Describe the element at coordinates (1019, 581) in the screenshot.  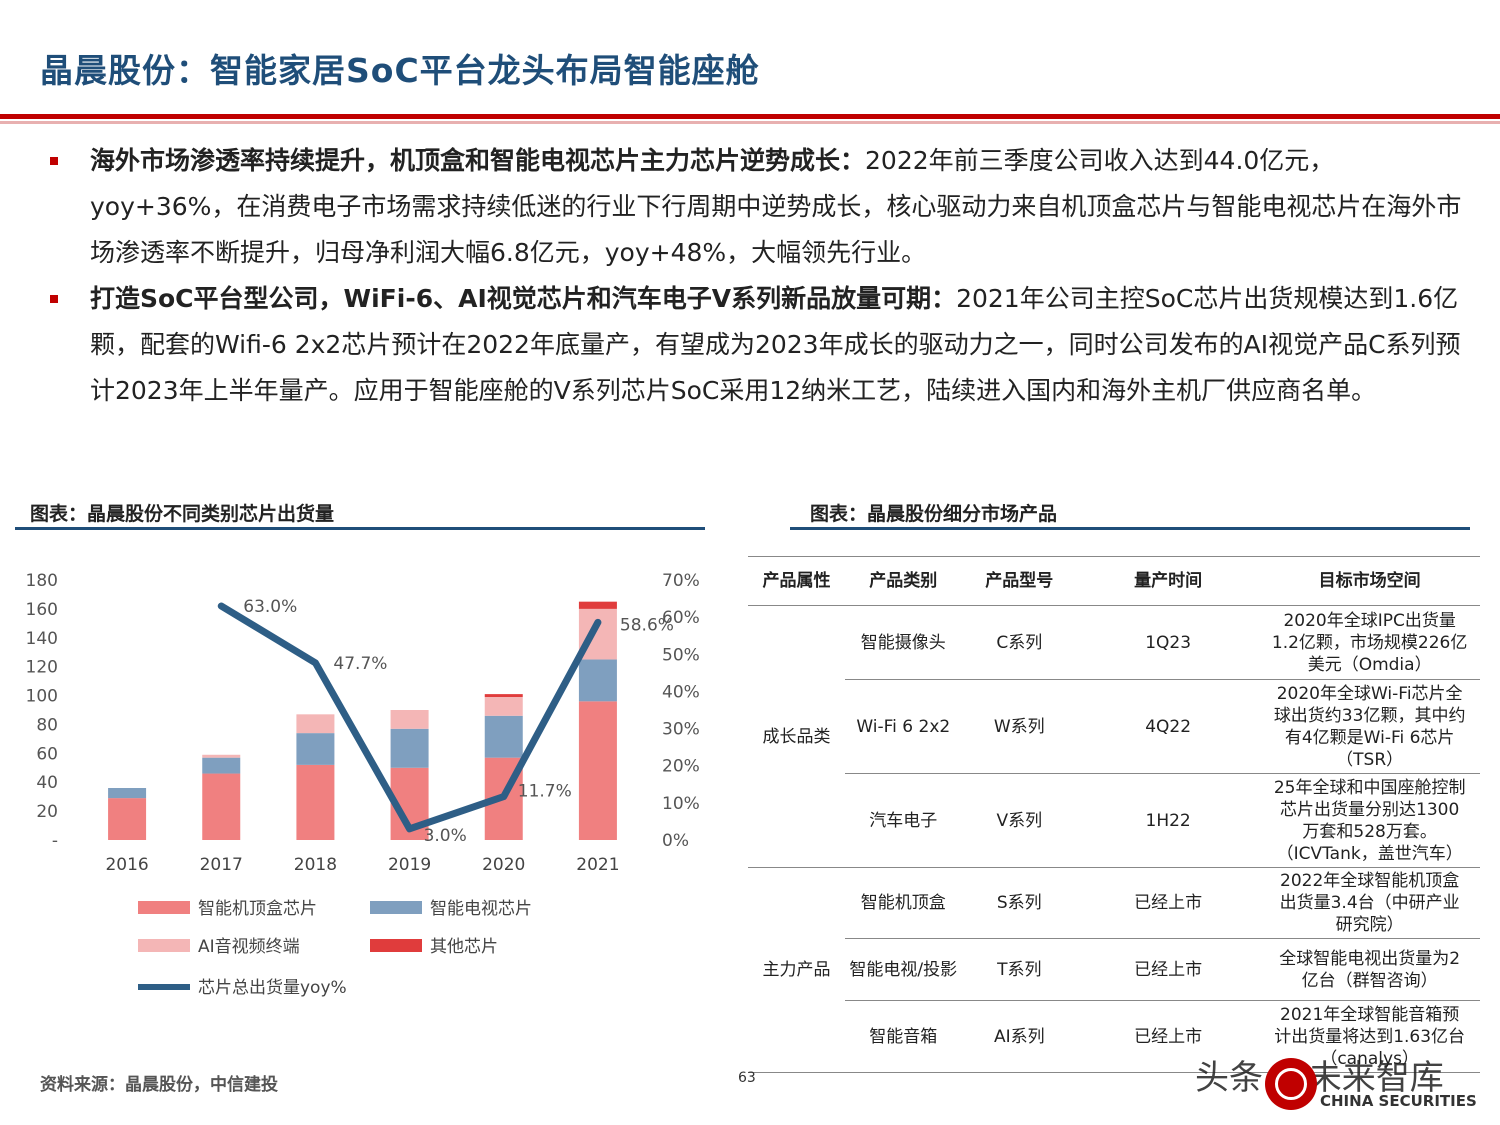
I see `table-header-cell: 产品型号` at that location.